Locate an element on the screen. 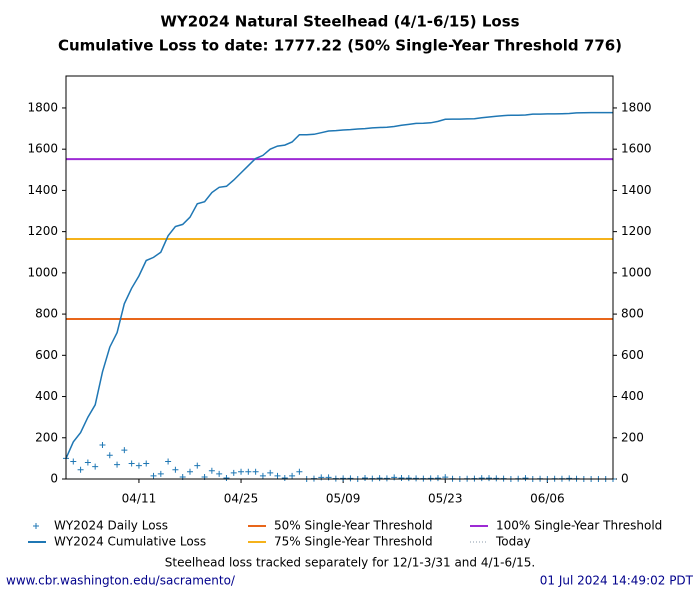 The height and width of the screenshot is (604, 700). y-tick-label: 1200 is located at coordinates (42, 231).